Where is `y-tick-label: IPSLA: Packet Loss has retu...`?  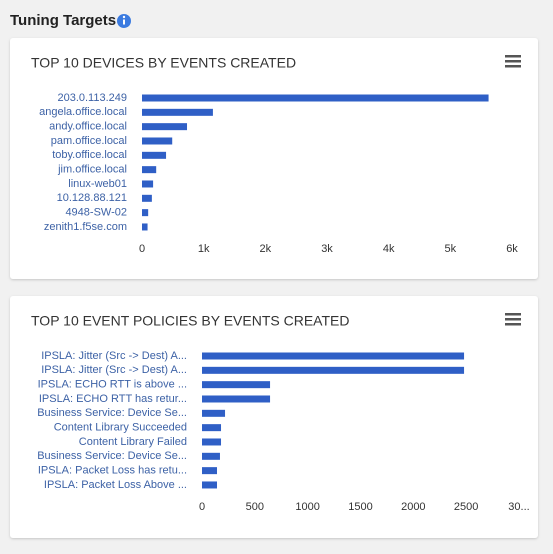 y-tick-label: IPSLA: Packet Loss has retu... is located at coordinates (112, 471).